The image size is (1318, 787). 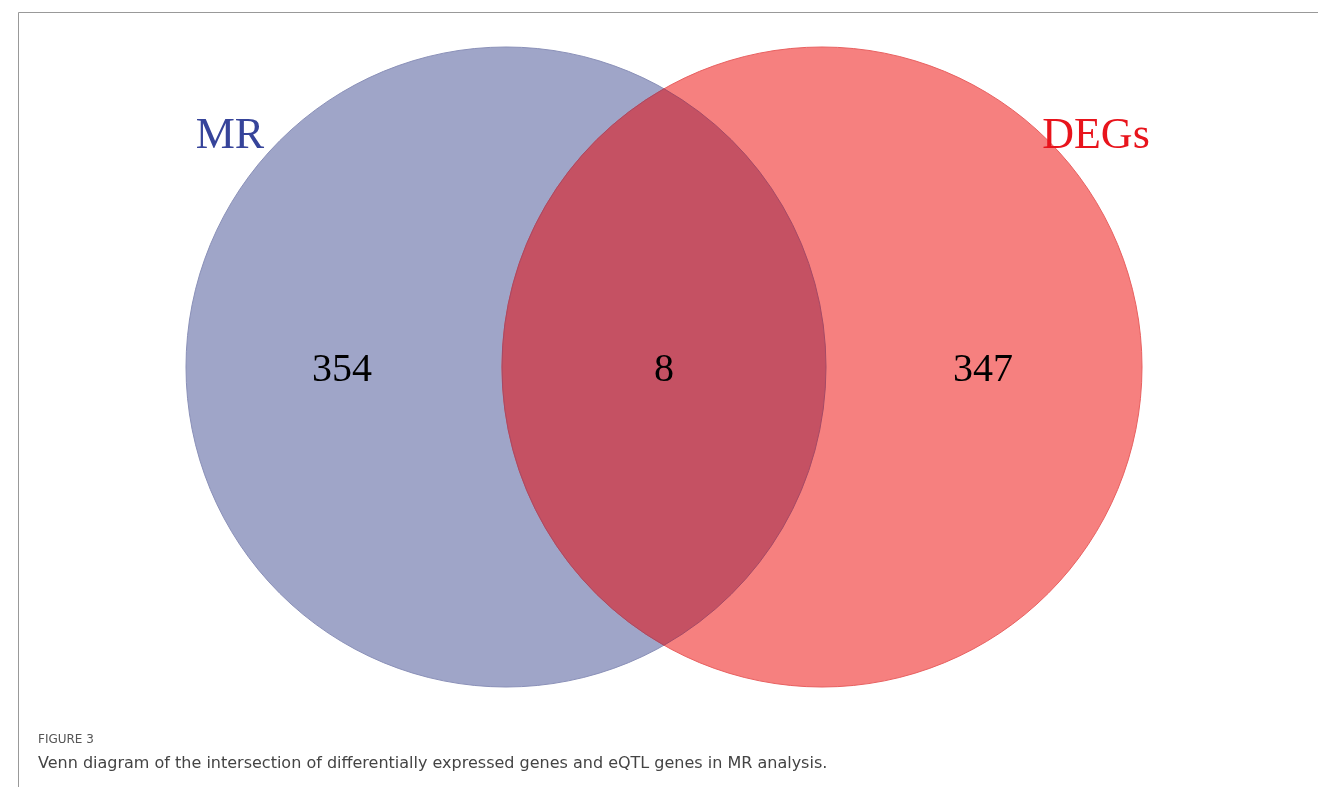 I want to click on data-label: 354, so click(x=342, y=367).